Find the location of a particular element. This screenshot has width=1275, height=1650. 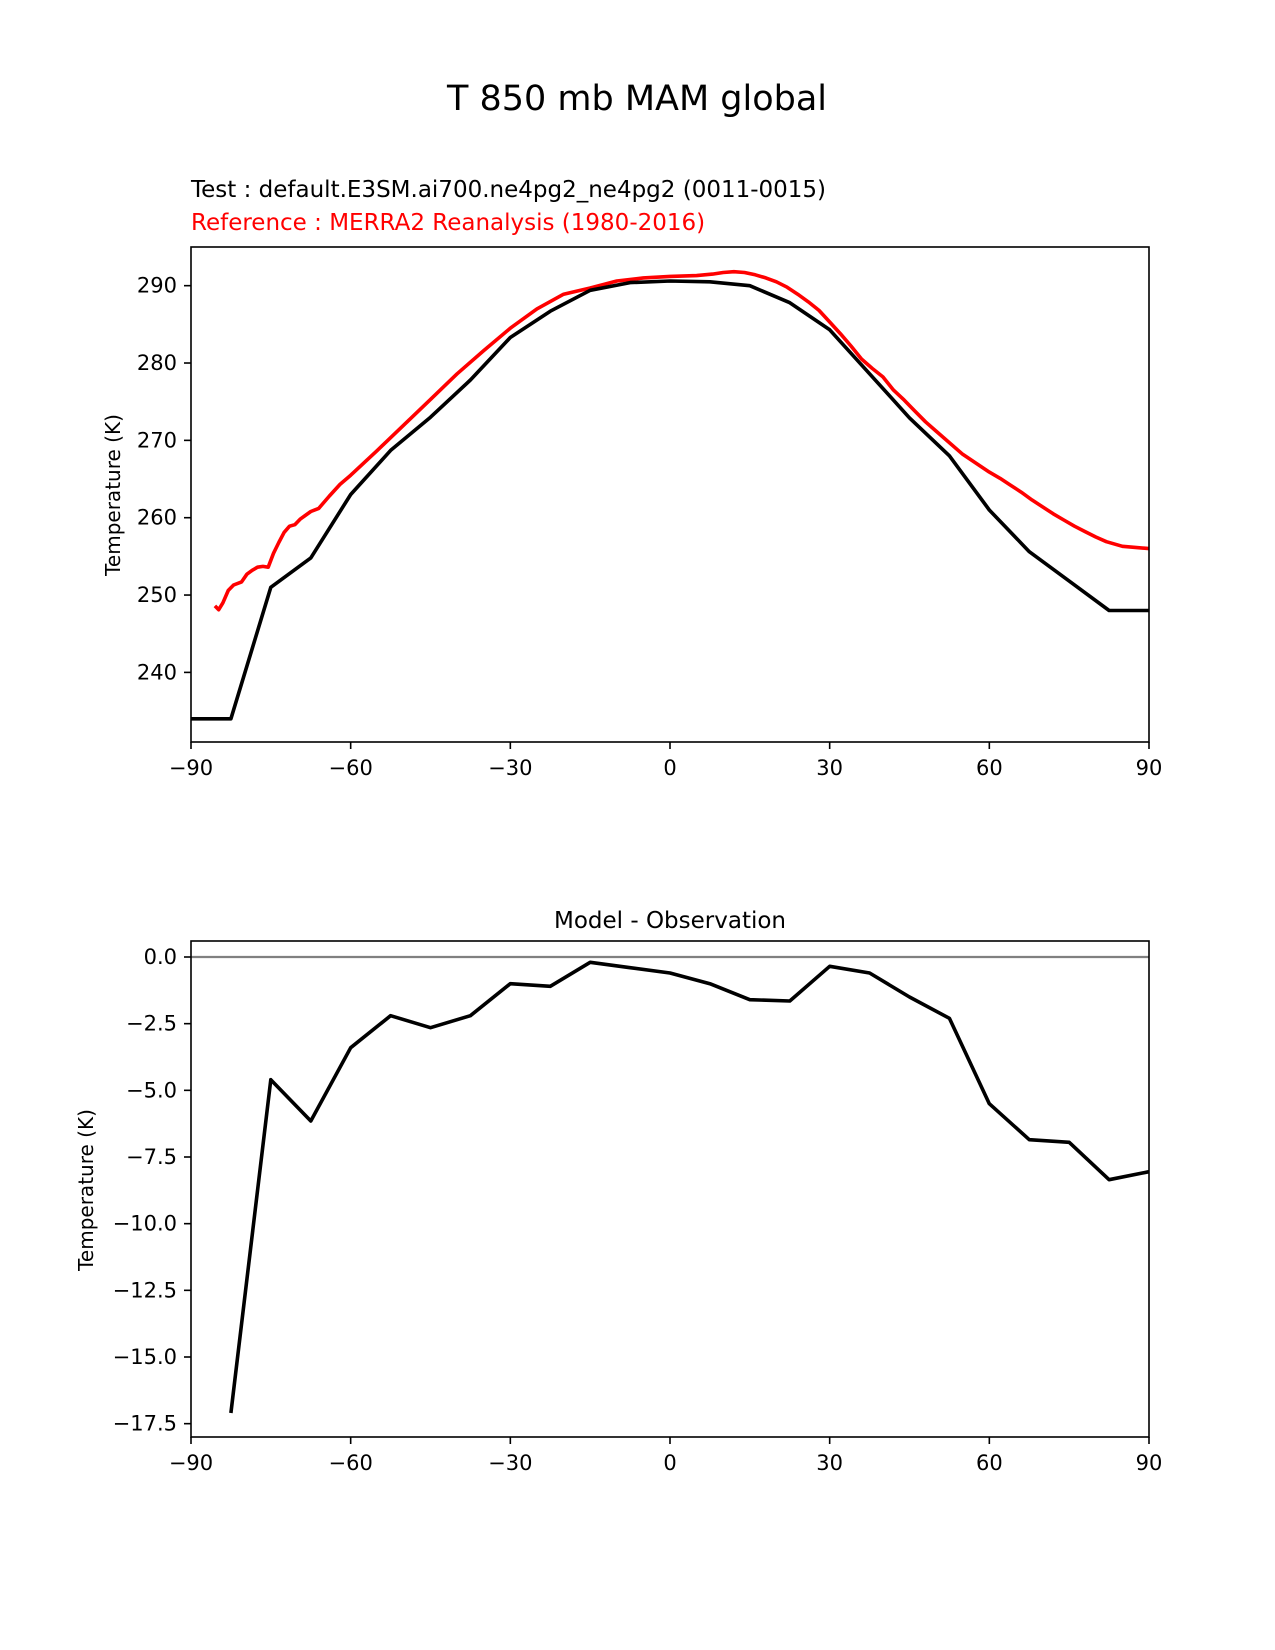

y-tick-label: −12.5 is located at coordinates (145, 1290).